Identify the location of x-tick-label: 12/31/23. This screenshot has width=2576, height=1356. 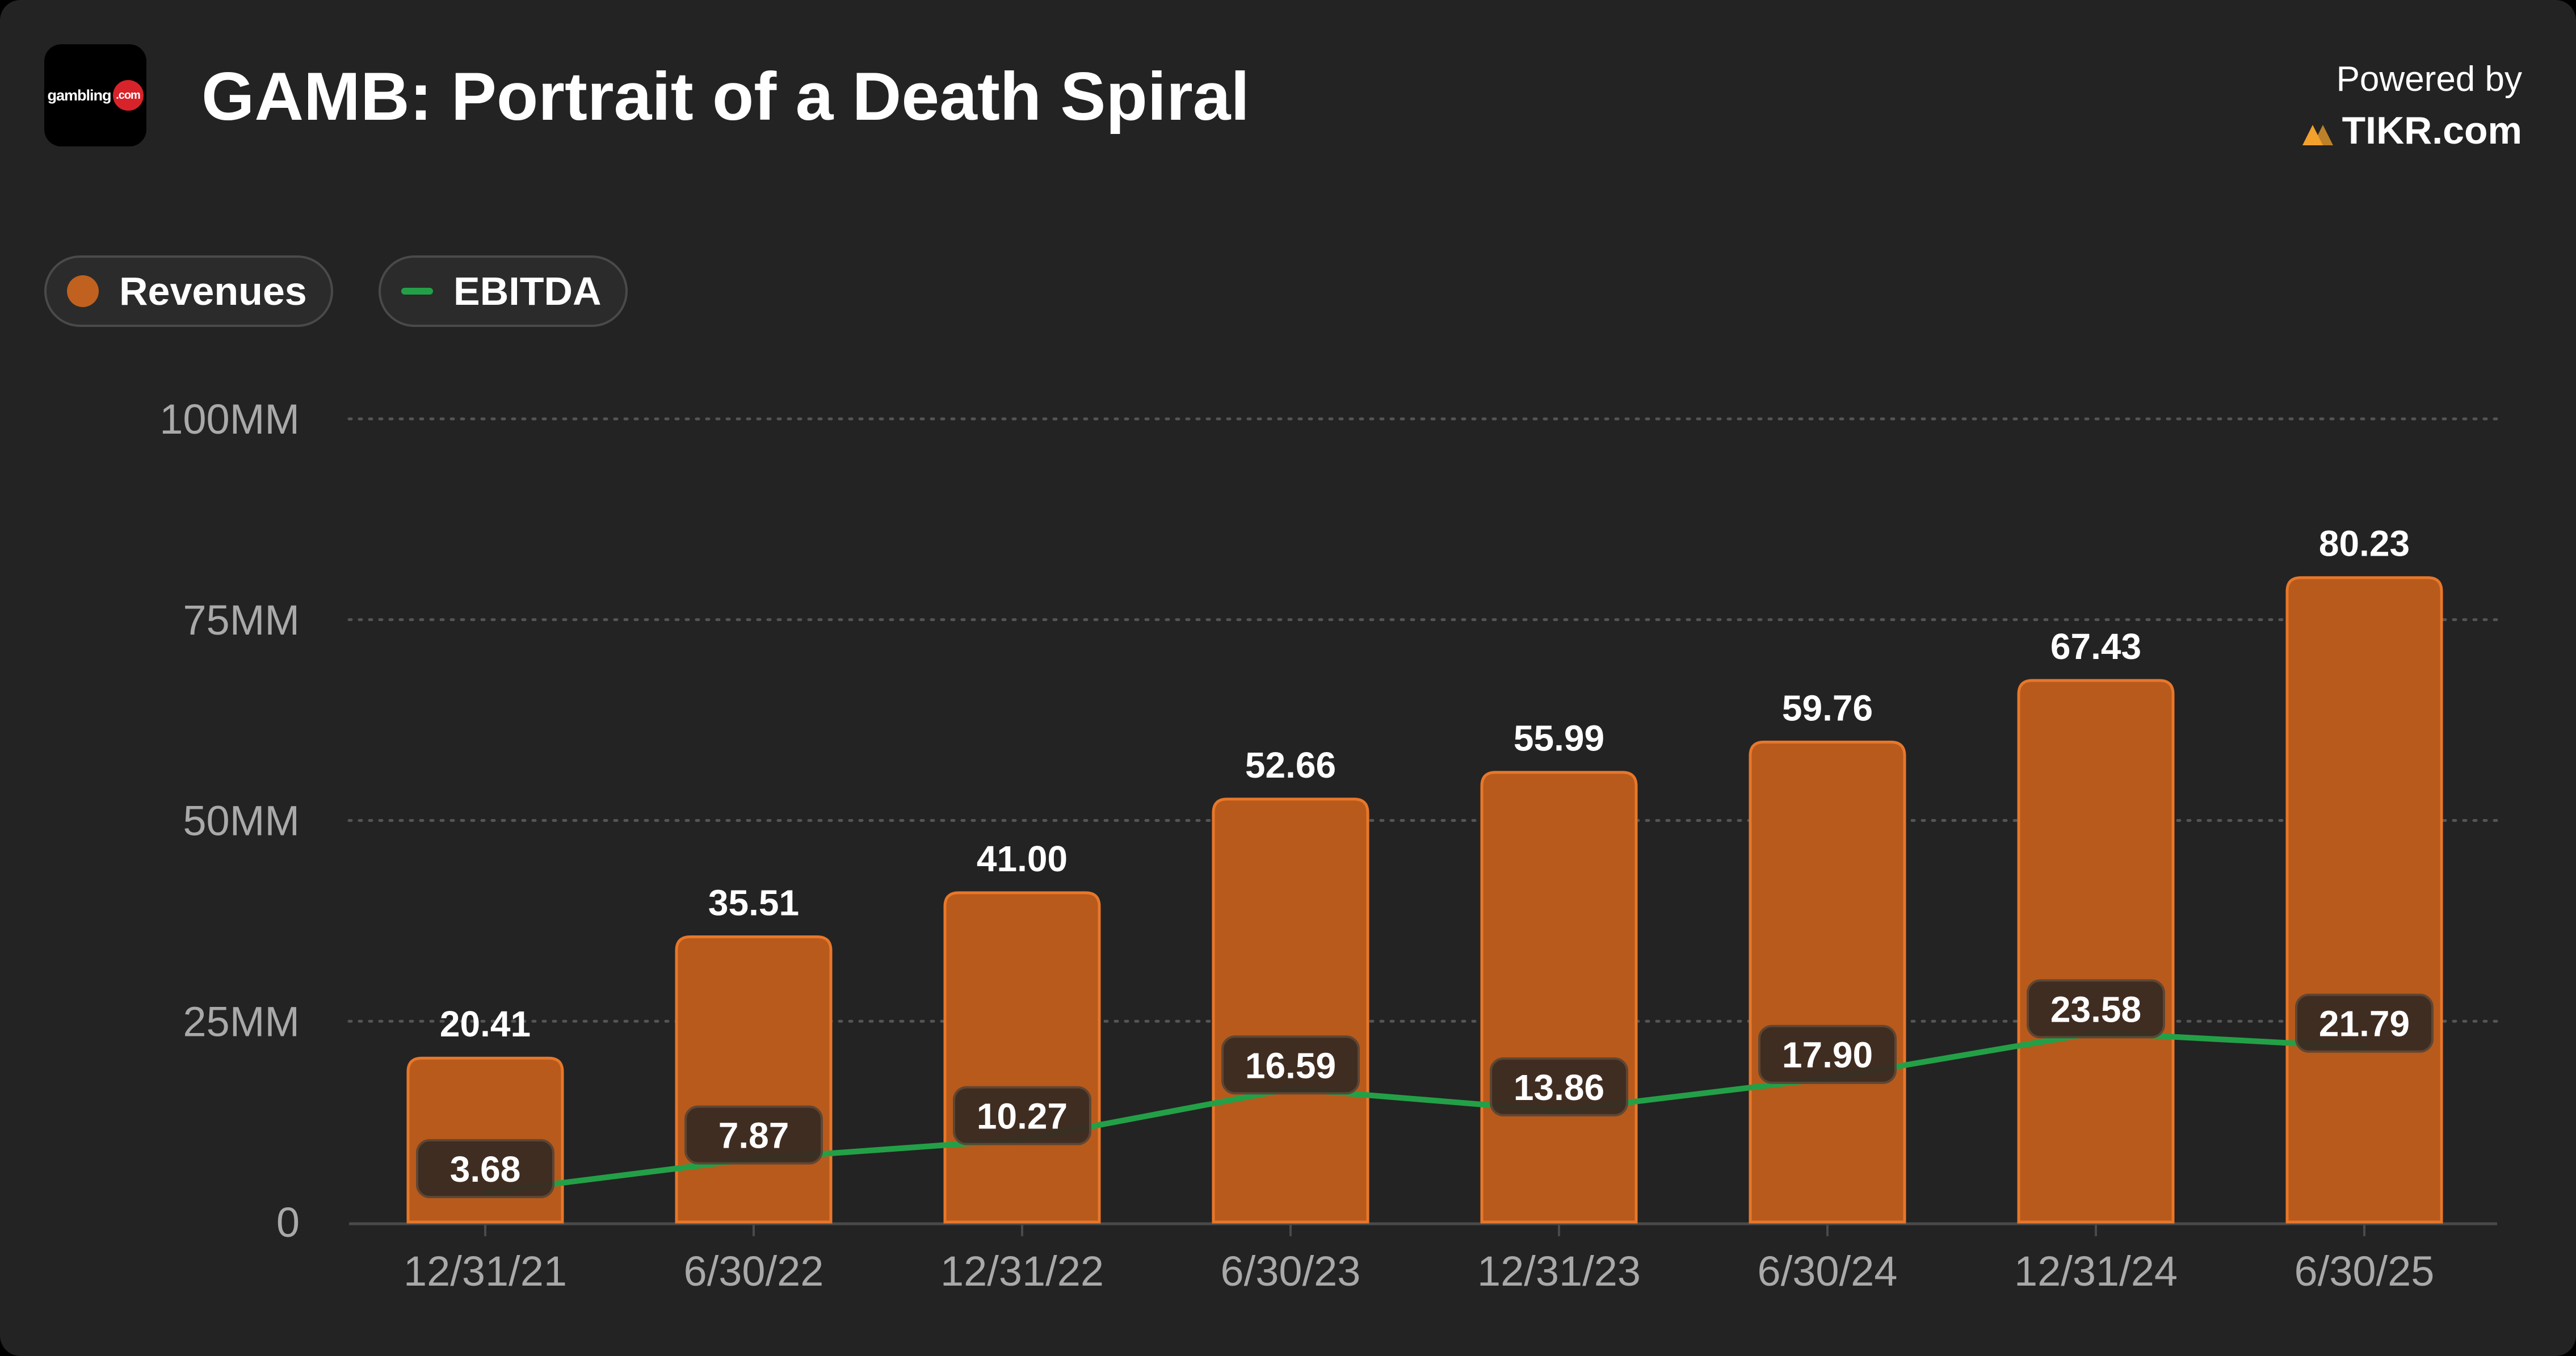
(1559, 1271).